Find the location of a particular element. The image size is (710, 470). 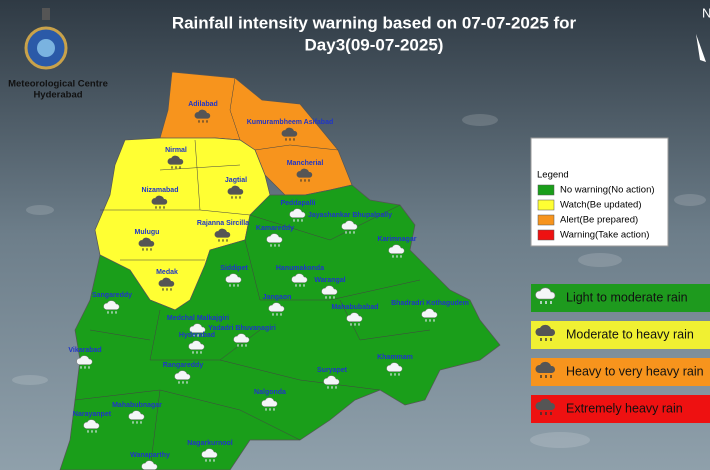

district-name: Kumurambheem Asifabad is located at coordinates (290, 122).